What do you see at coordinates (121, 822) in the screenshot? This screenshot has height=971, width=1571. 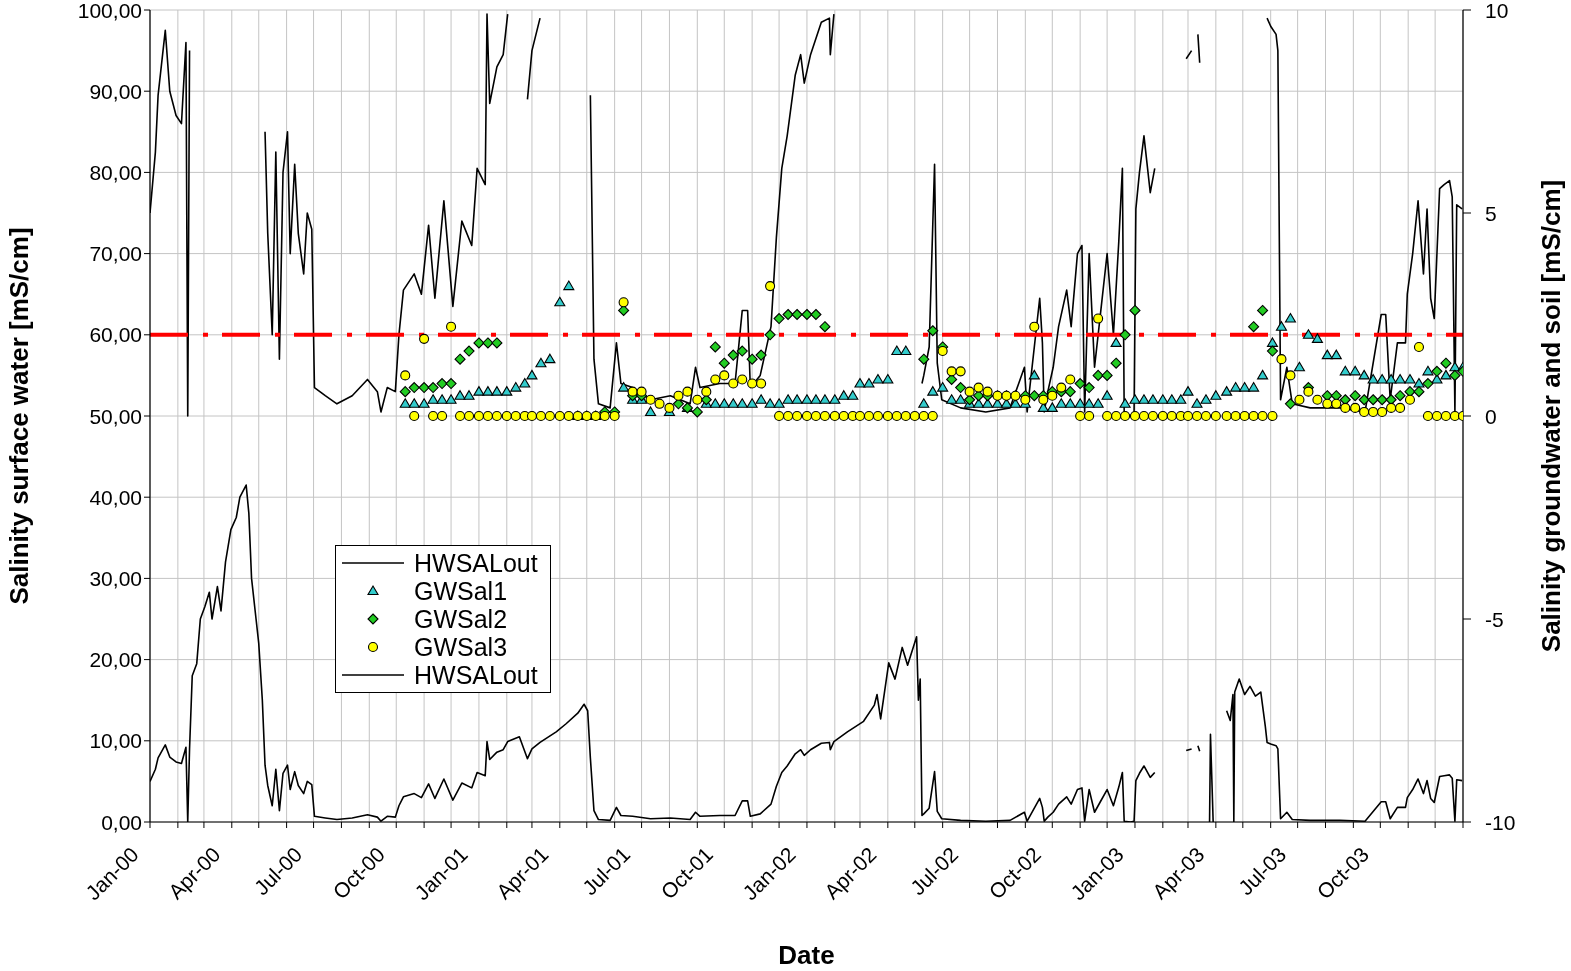 I see `y-tick-label: 0,00` at bounding box center [121, 822].